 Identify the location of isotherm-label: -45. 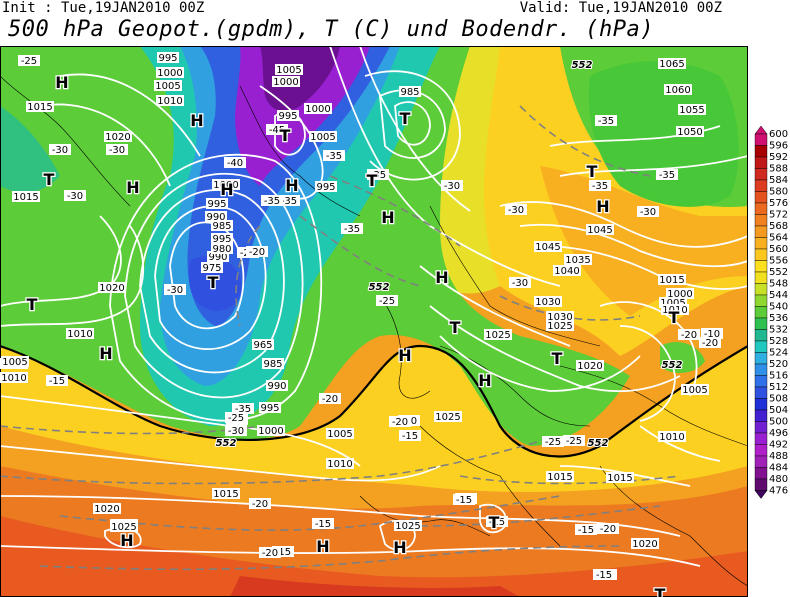
(277, 130).